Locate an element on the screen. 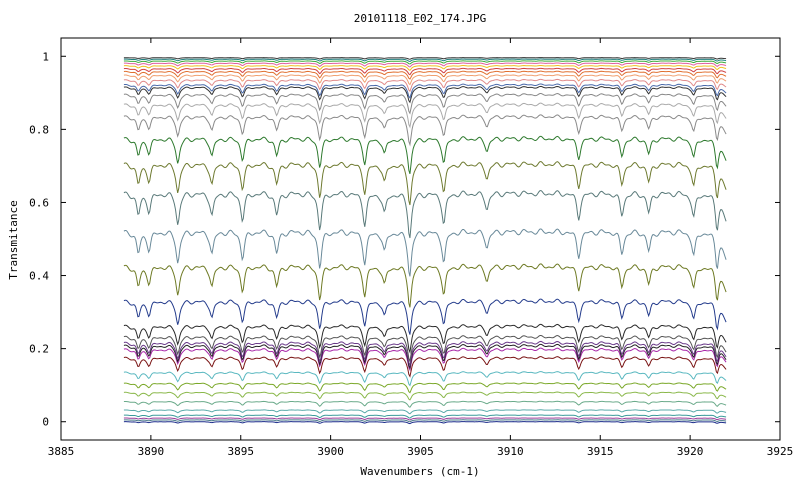 The width and height of the screenshot is (800, 480). y-tick-label: 0.4 is located at coordinates (39, 276).